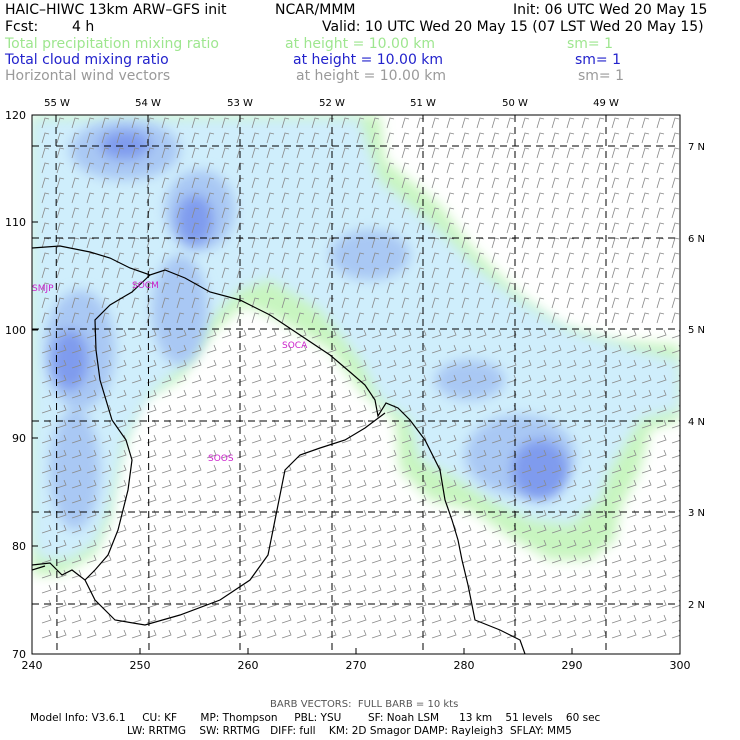 This screenshot has width=740, height=740. Describe the element at coordinates (680, 665) in the screenshot. I see `x-tick-300: 300` at that location.